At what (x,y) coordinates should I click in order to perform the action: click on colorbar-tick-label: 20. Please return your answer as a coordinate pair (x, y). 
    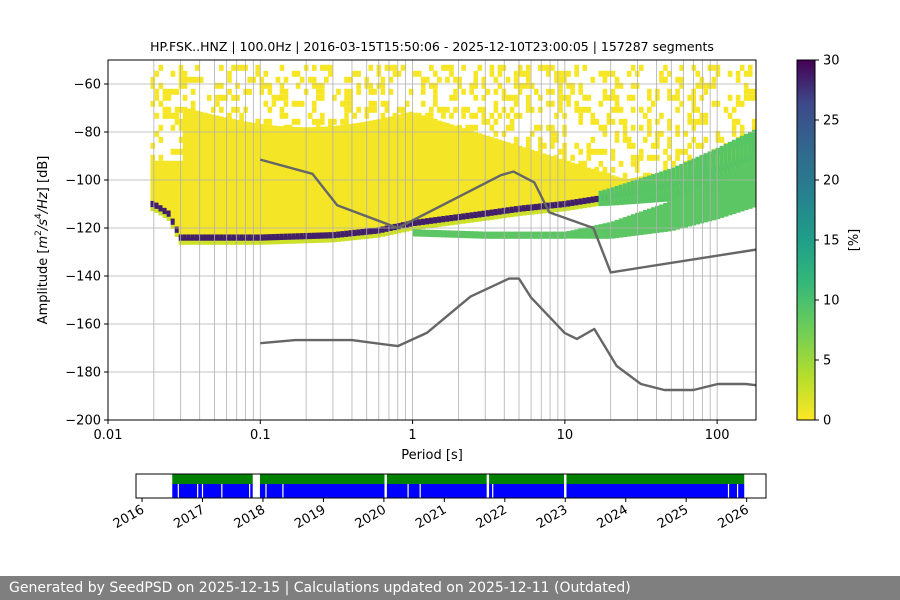
    Looking at the image, I should click on (831, 181).